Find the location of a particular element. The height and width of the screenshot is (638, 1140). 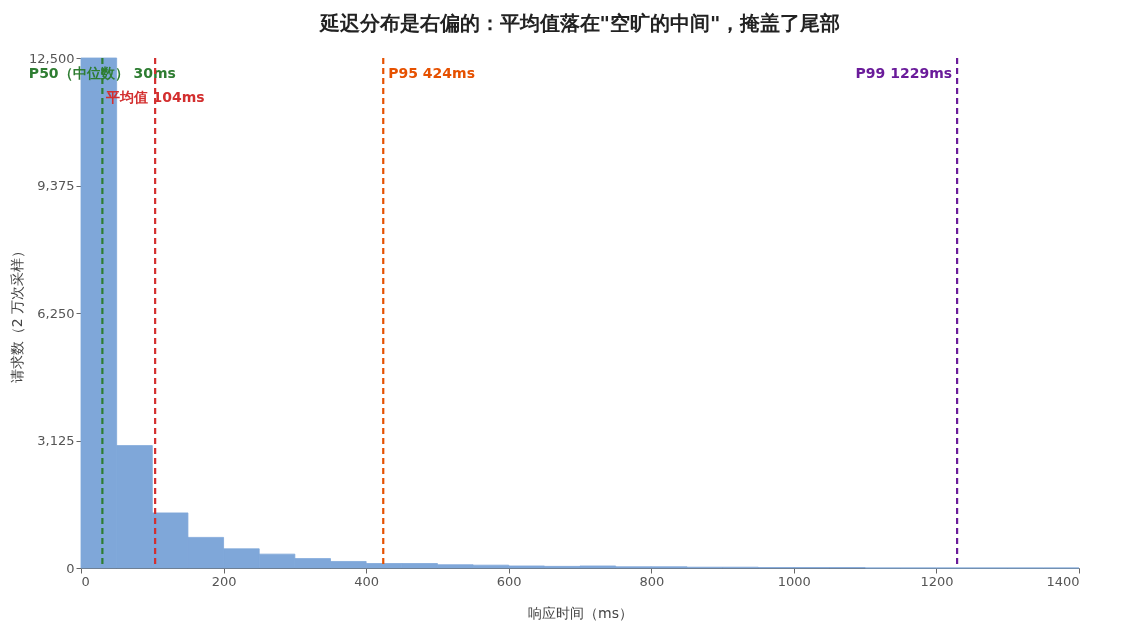

x-tick-label: 200 is located at coordinates (224, 581).